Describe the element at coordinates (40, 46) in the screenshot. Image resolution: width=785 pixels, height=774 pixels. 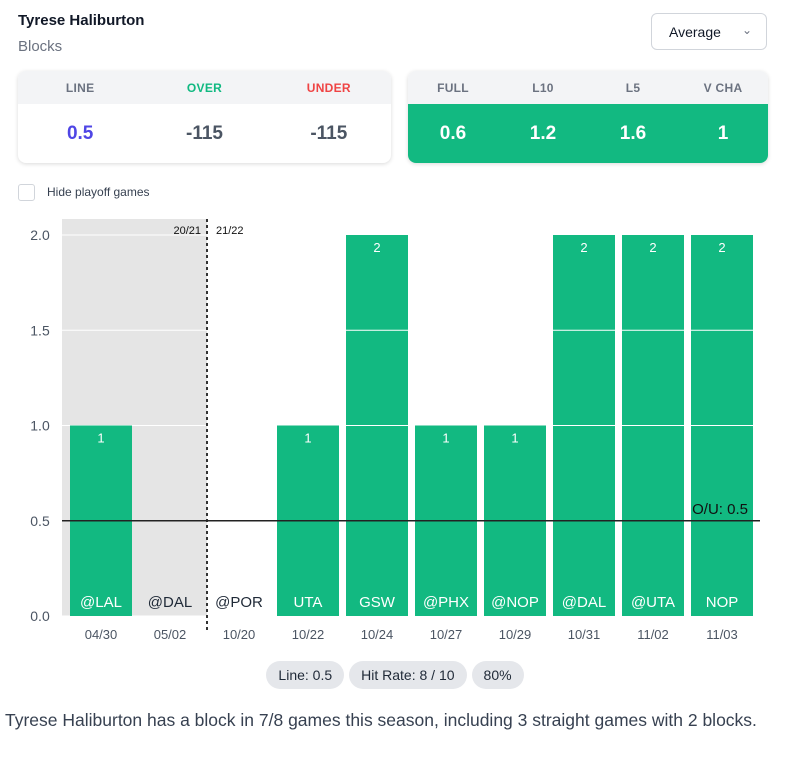
I see `stat-name: Blocks` at that location.